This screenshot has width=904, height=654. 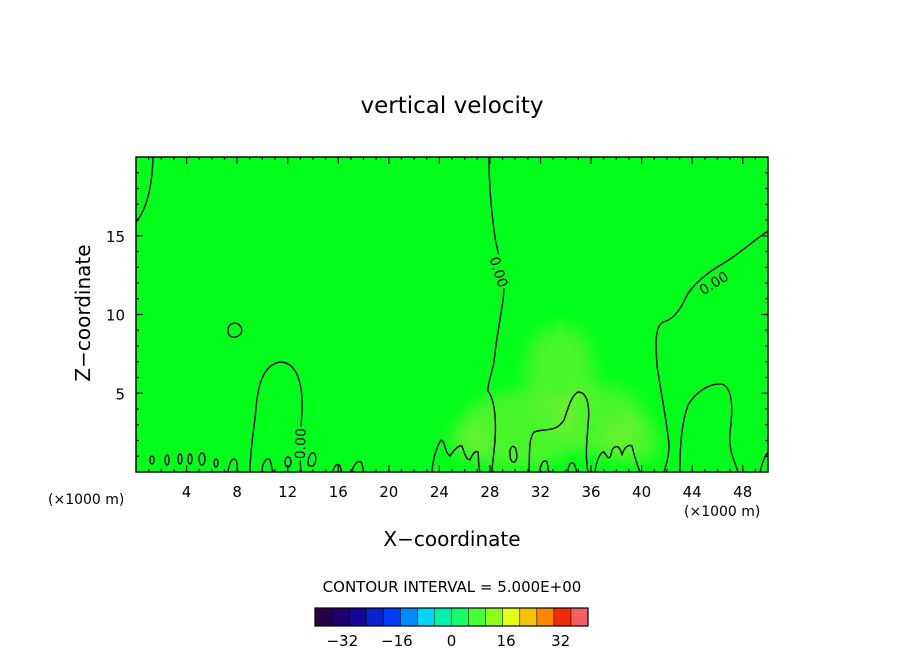 What do you see at coordinates (83, 312) in the screenshot?
I see `y-axis-label: Z−coordinate` at bounding box center [83, 312].